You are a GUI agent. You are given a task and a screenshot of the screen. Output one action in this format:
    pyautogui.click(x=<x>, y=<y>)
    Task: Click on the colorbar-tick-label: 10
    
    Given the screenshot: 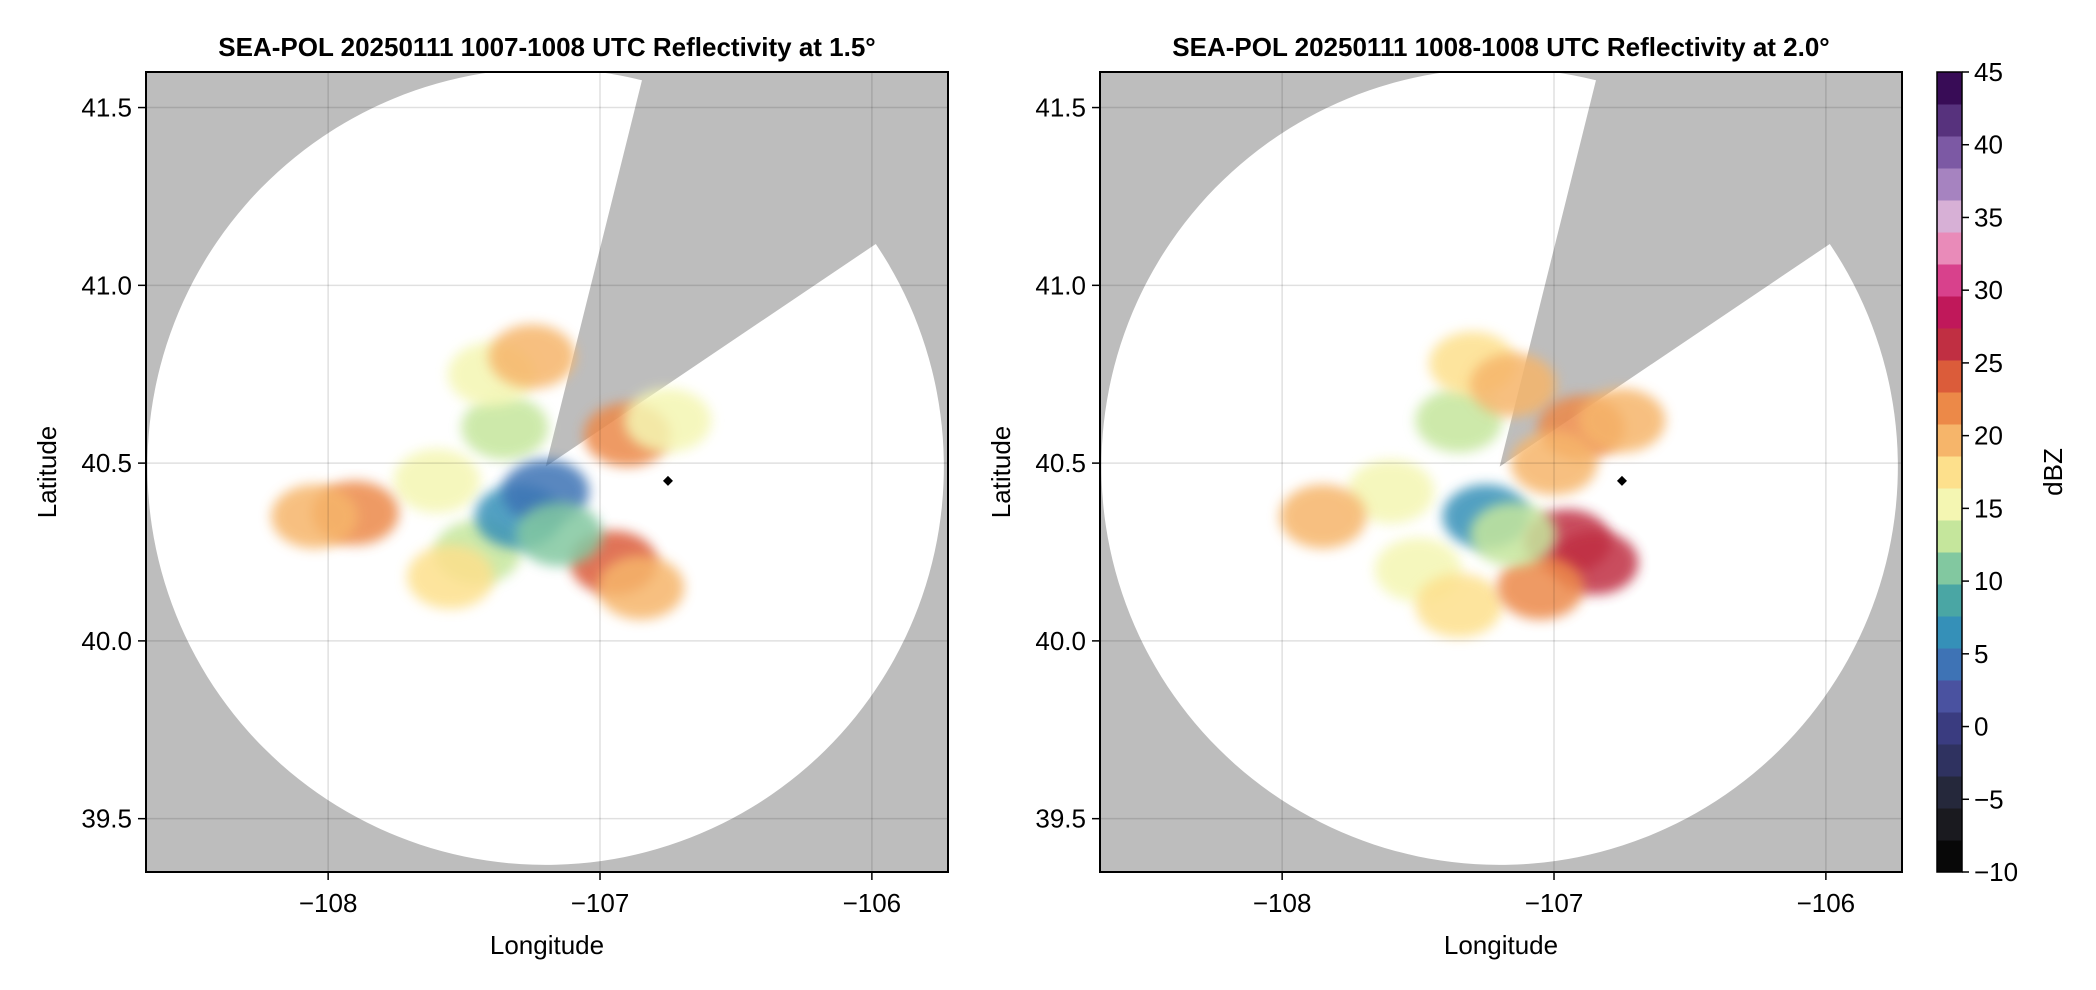 What is the action you would take?
    pyautogui.click(x=1988, y=581)
    